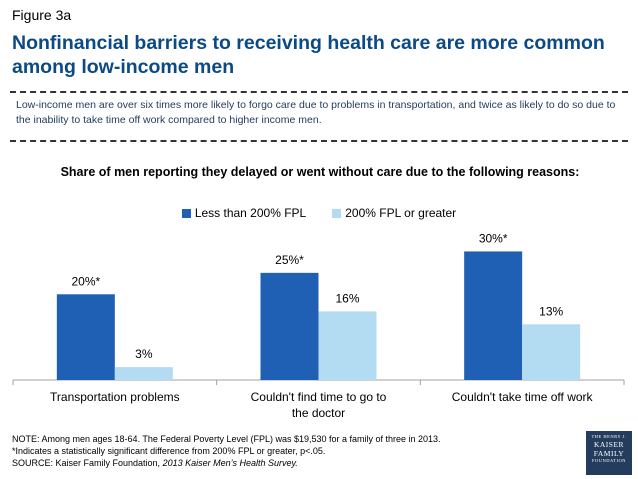 Image resolution: width=638 pixels, height=479 pixels. I want to click on category-label-1: Transportation problems, so click(115, 397).